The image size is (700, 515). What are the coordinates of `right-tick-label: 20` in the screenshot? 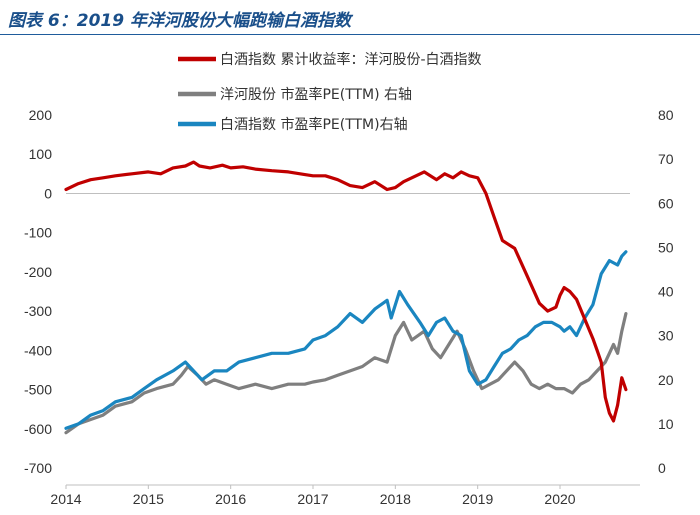 It's located at (666, 380).